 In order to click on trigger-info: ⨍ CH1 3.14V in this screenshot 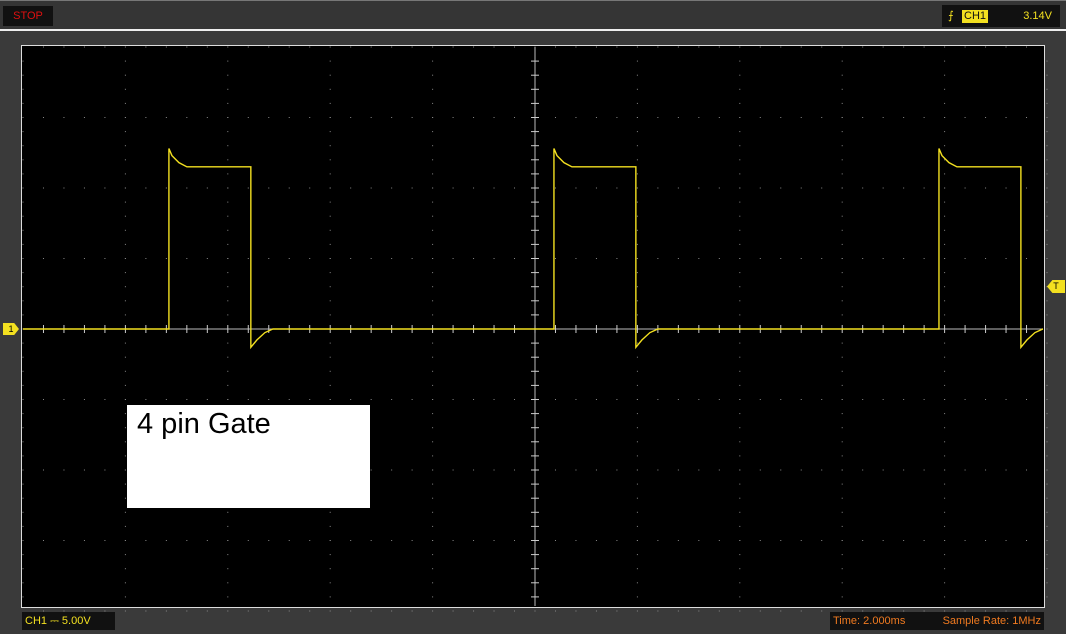, I will do `click(1001, 16)`.